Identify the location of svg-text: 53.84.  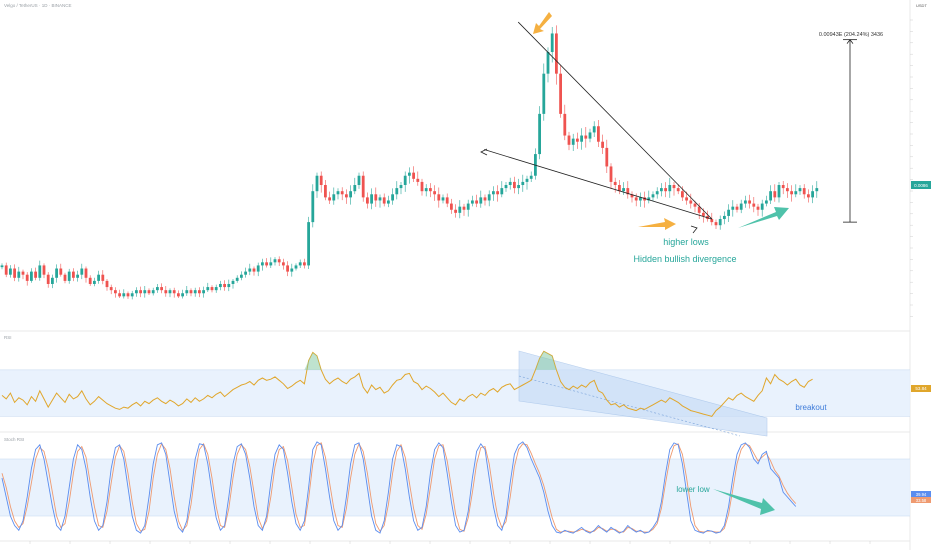
(921, 388).